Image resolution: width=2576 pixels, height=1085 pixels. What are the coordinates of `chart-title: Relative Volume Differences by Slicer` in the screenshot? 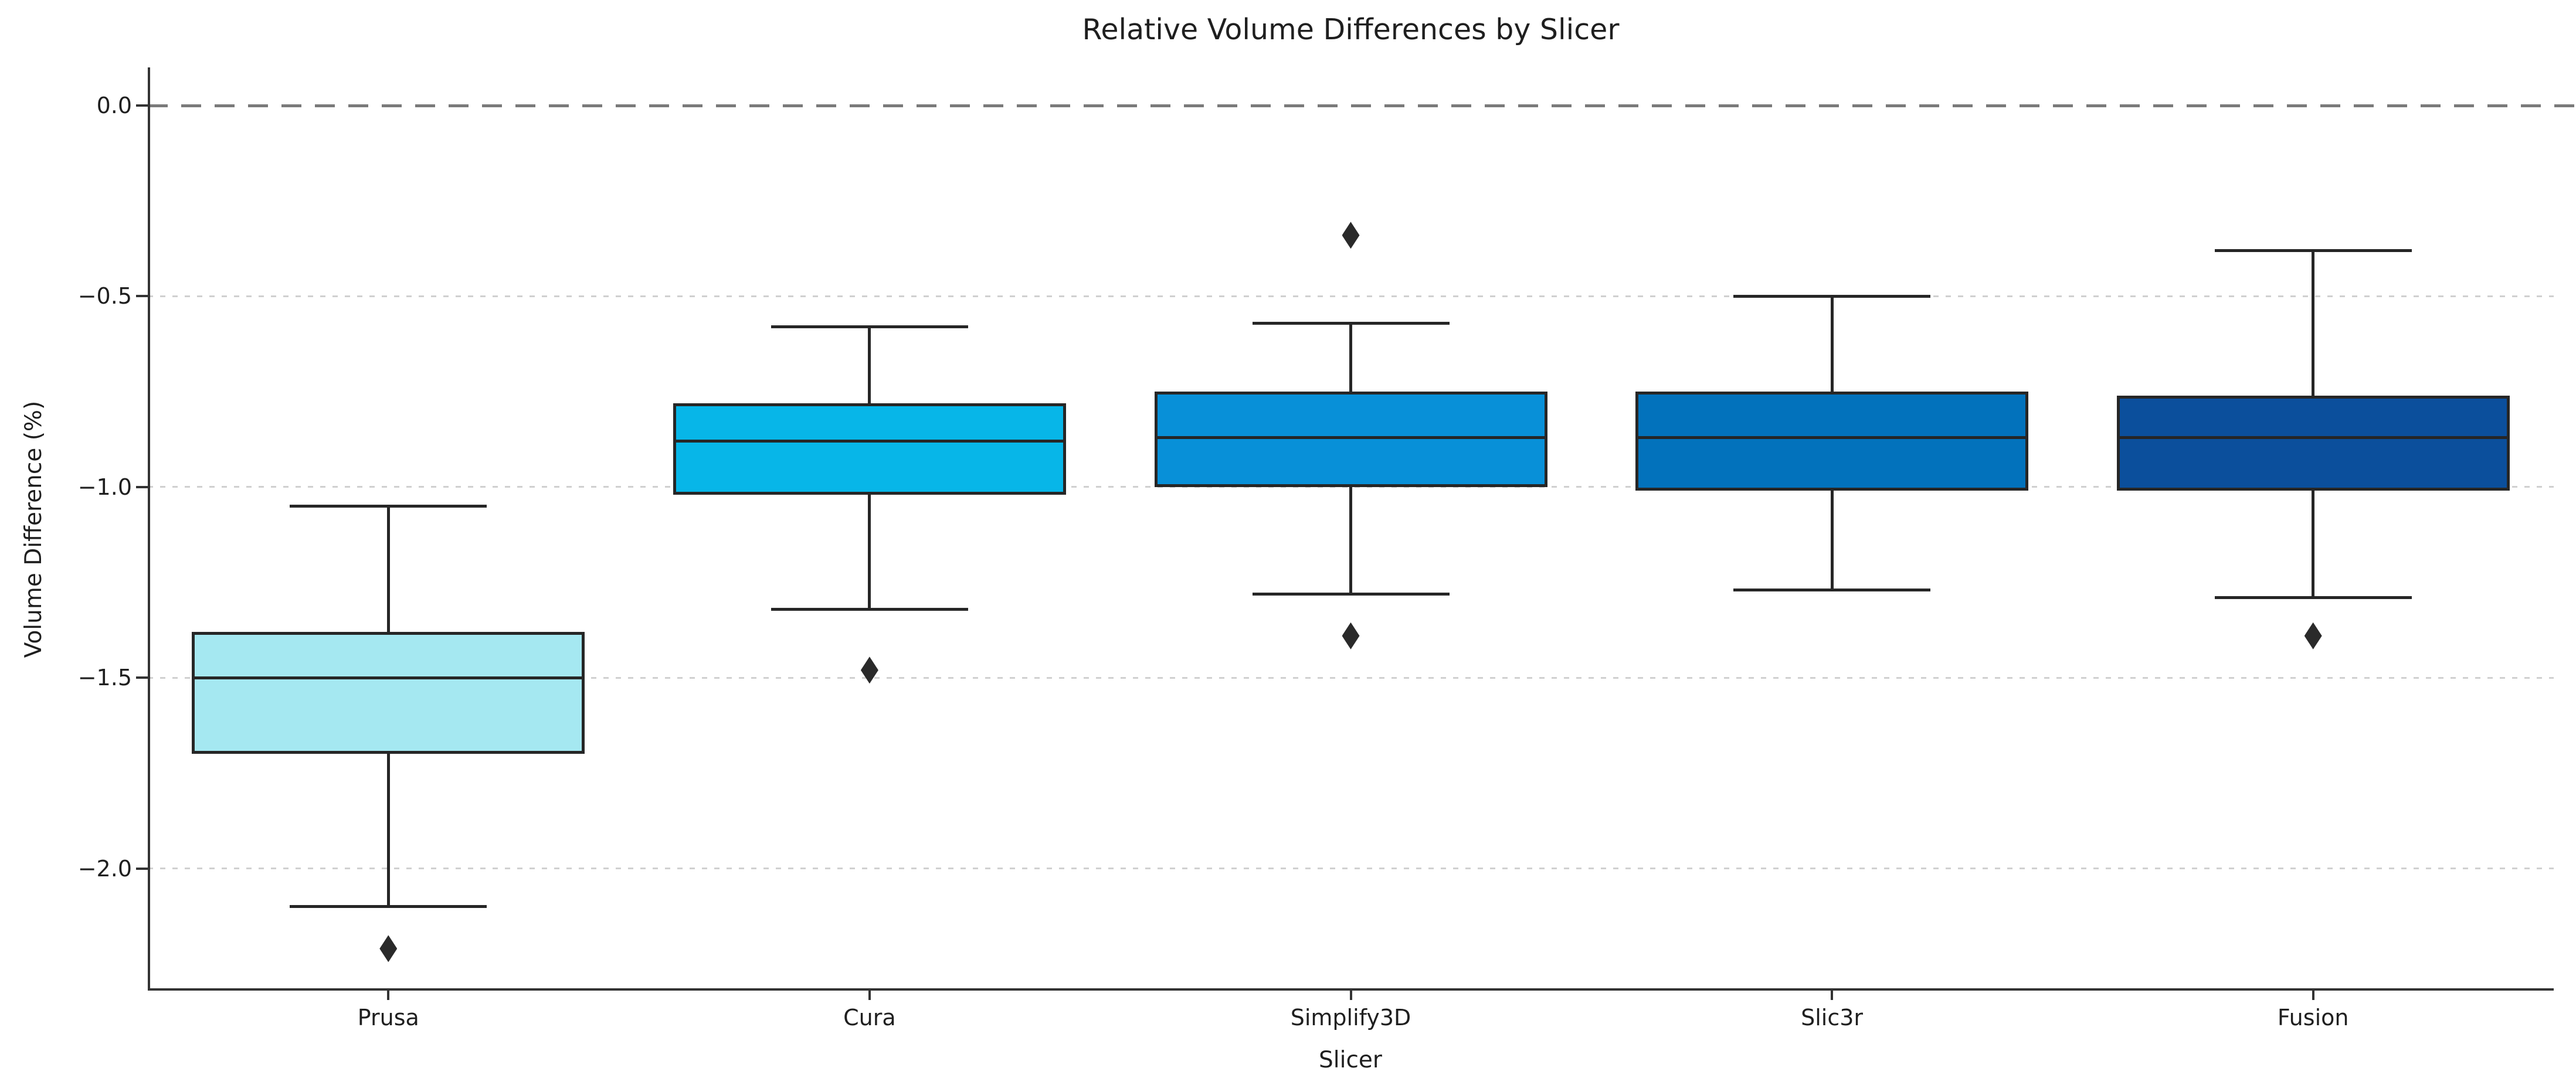 It's located at (1351, 29).